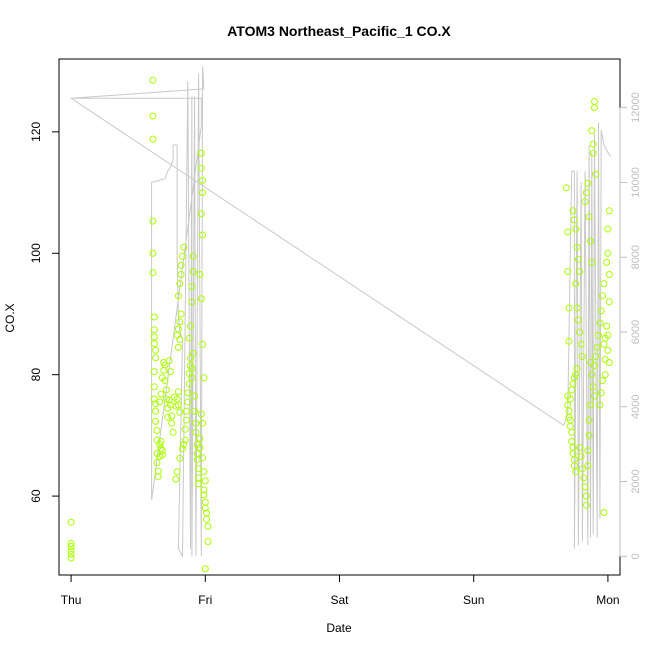  Describe the element at coordinates (44, 312) in the screenshot. I see `y-axis-left: 60 80 100 120` at that location.